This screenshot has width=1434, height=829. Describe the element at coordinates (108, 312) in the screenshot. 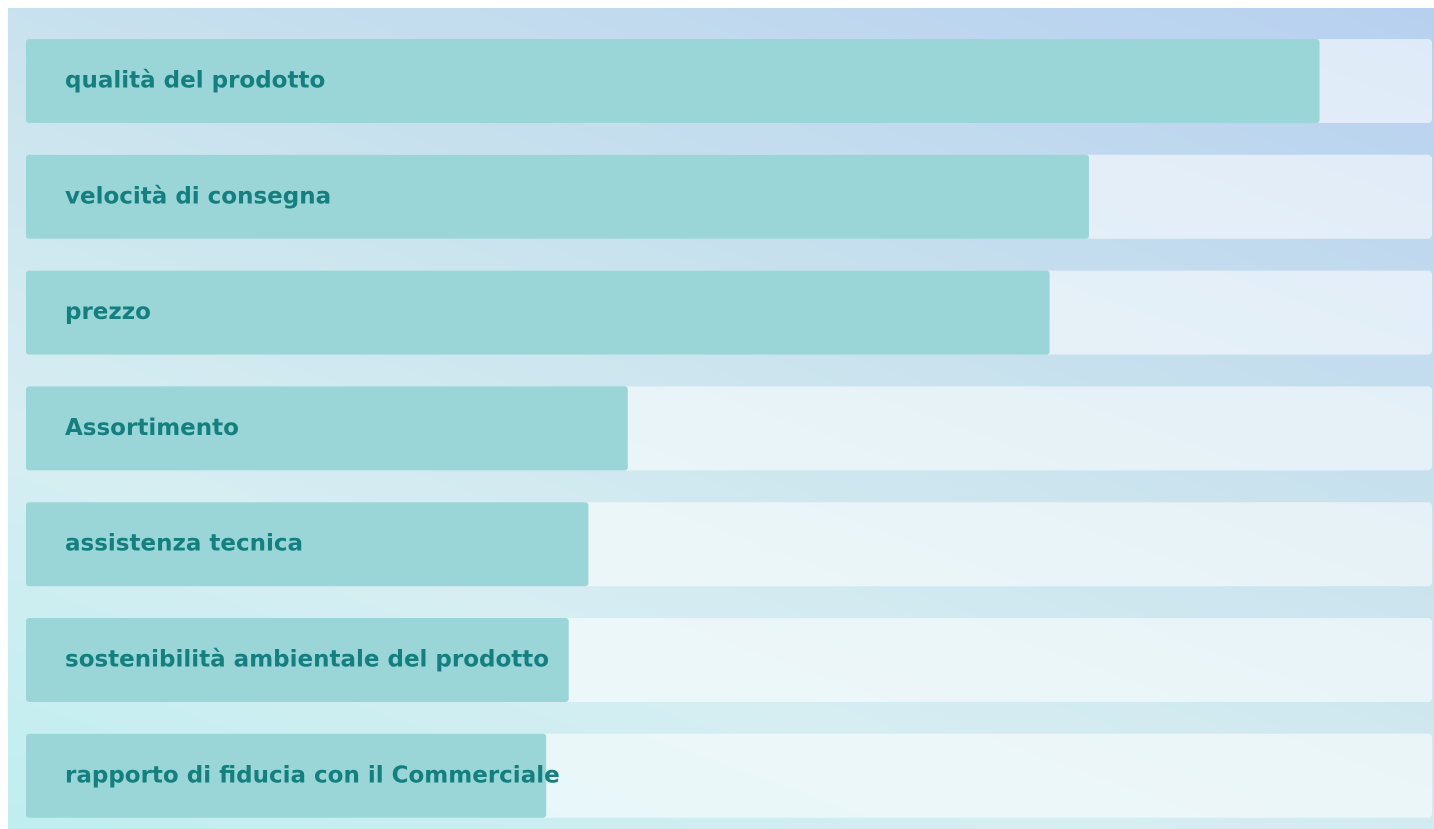

I see `bar-label: prezzo` at that location.